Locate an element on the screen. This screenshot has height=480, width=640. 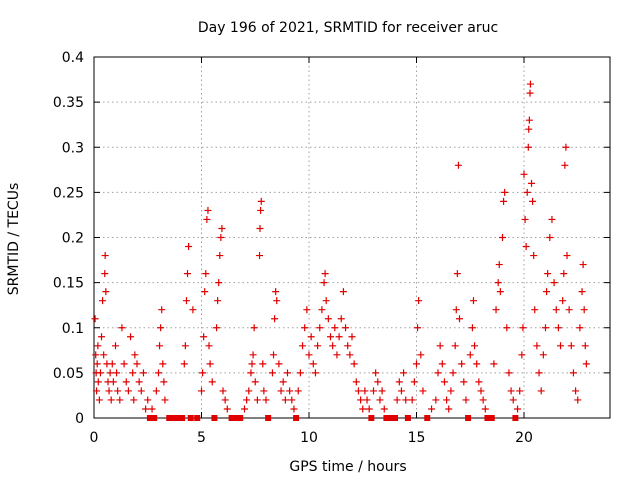
y-tick-label: 0.3 is located at coordinates (73, 148).